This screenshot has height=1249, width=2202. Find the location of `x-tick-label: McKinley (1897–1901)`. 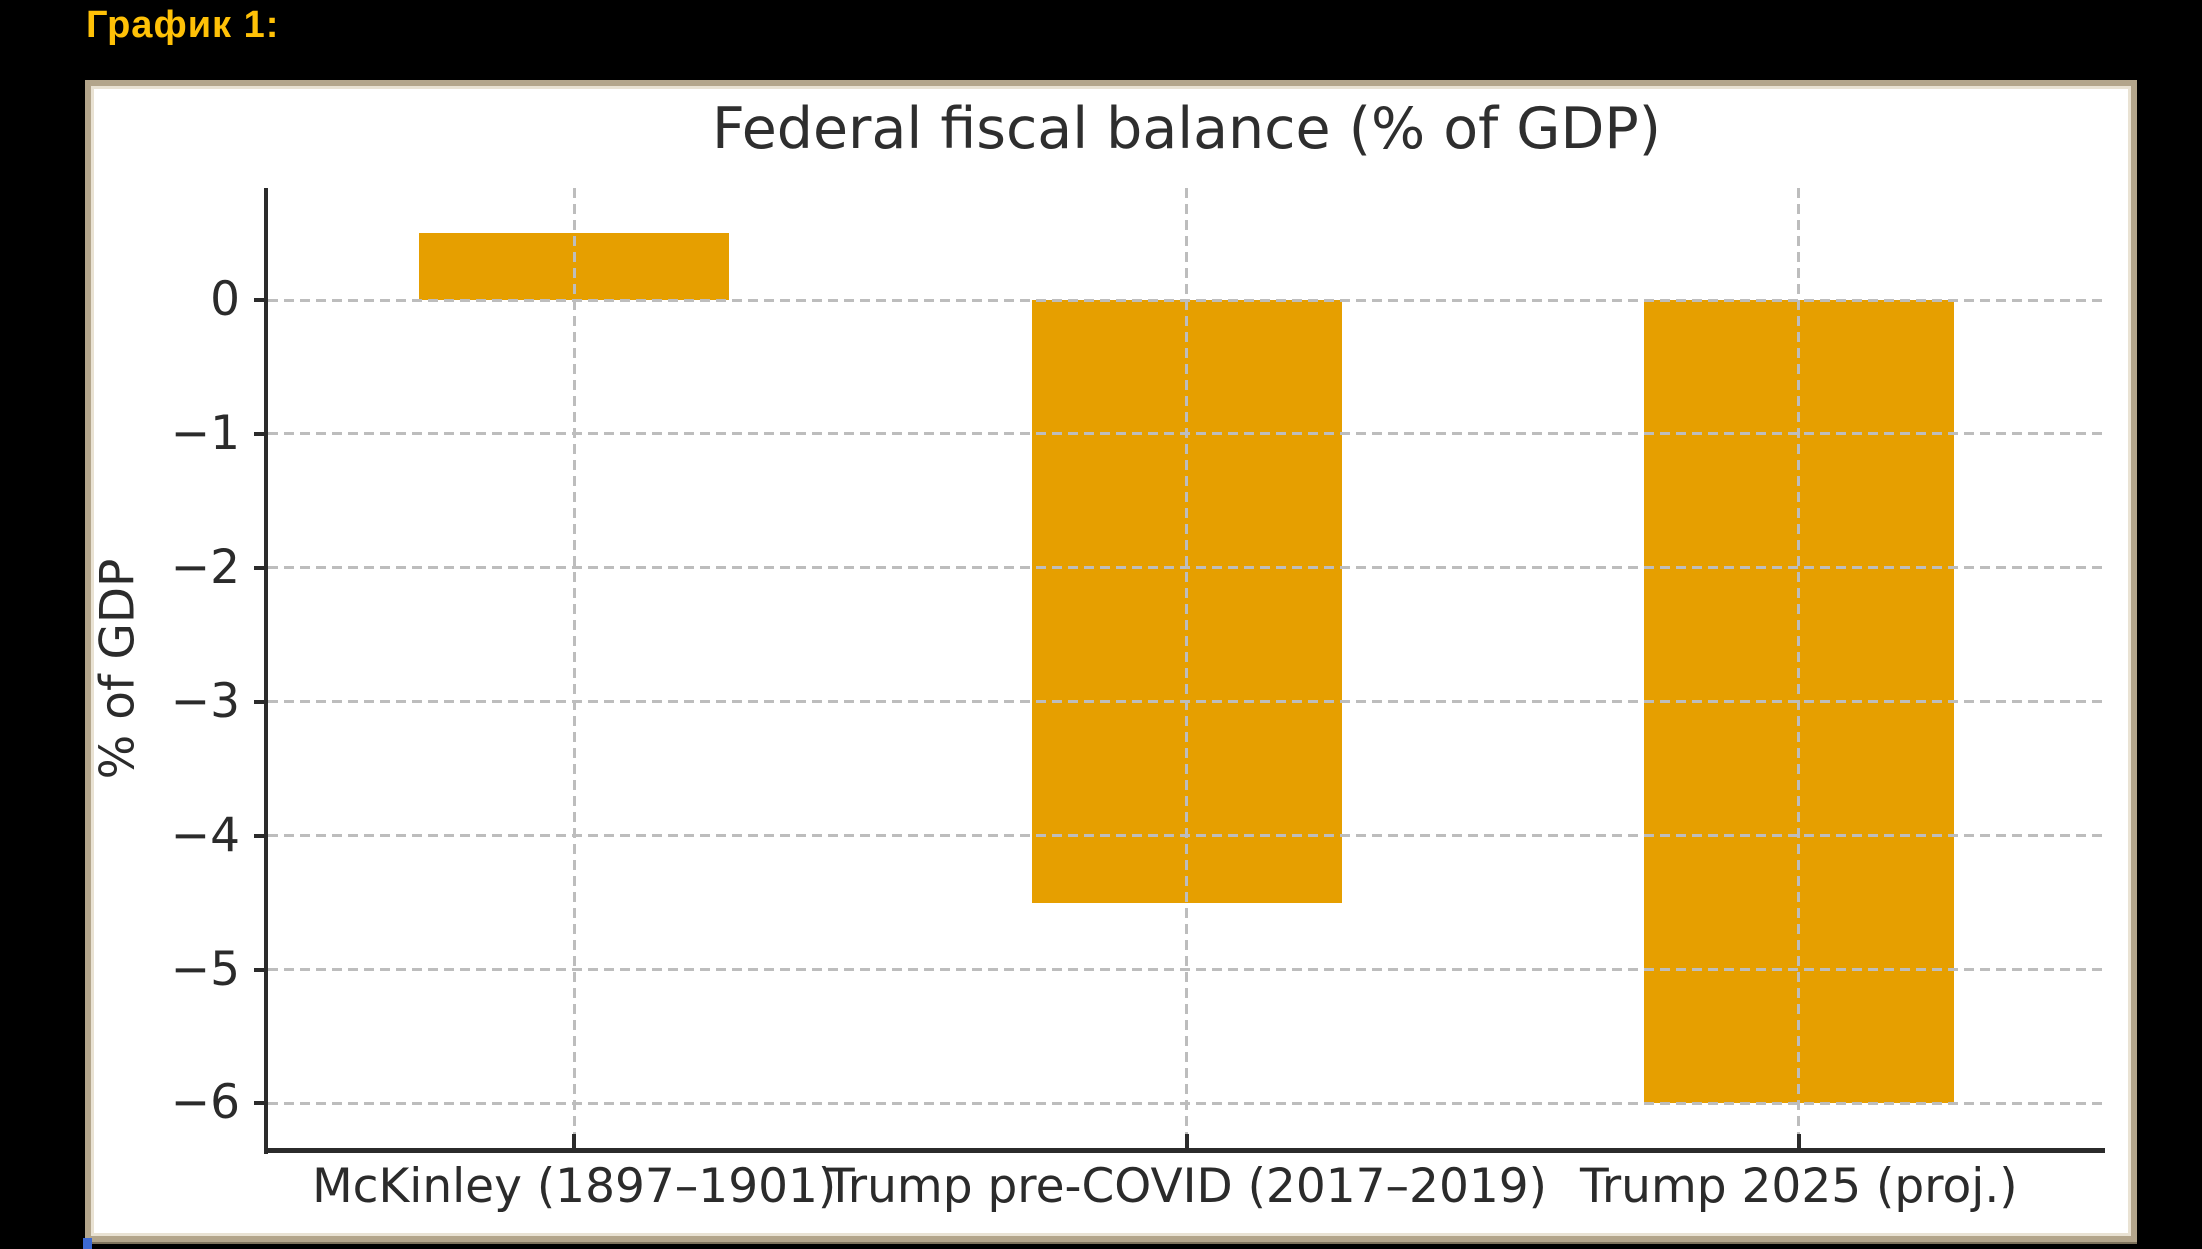

x-tick-label: McKinley (1897–1901) is located at coordinates (574, 1186).